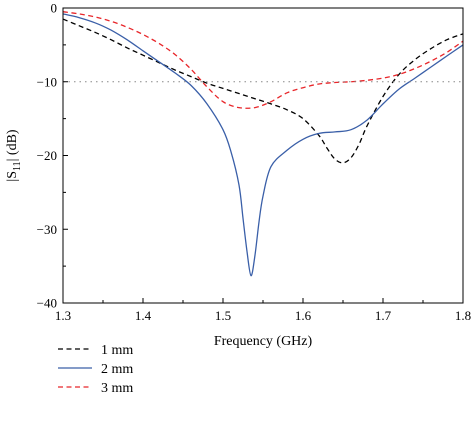  I want to click on legend: 1 mm 2 mm 3 mm, so click(95, 369).